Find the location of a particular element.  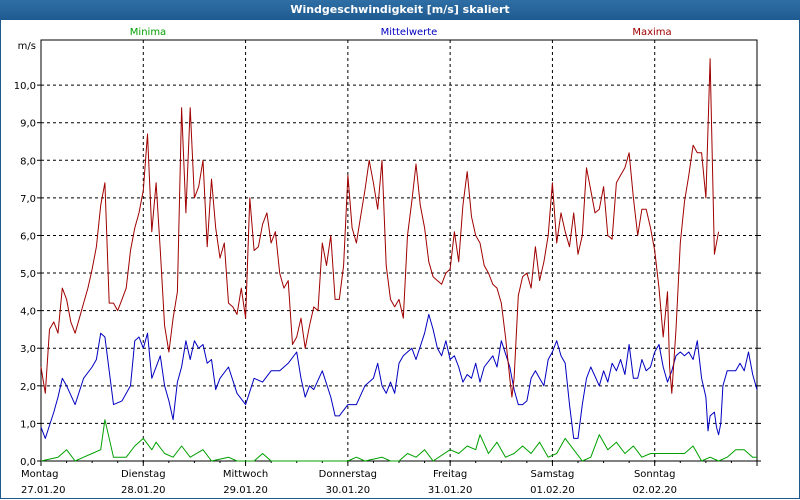

x-day-label: Dienstag is located at coordinates (143, 474).